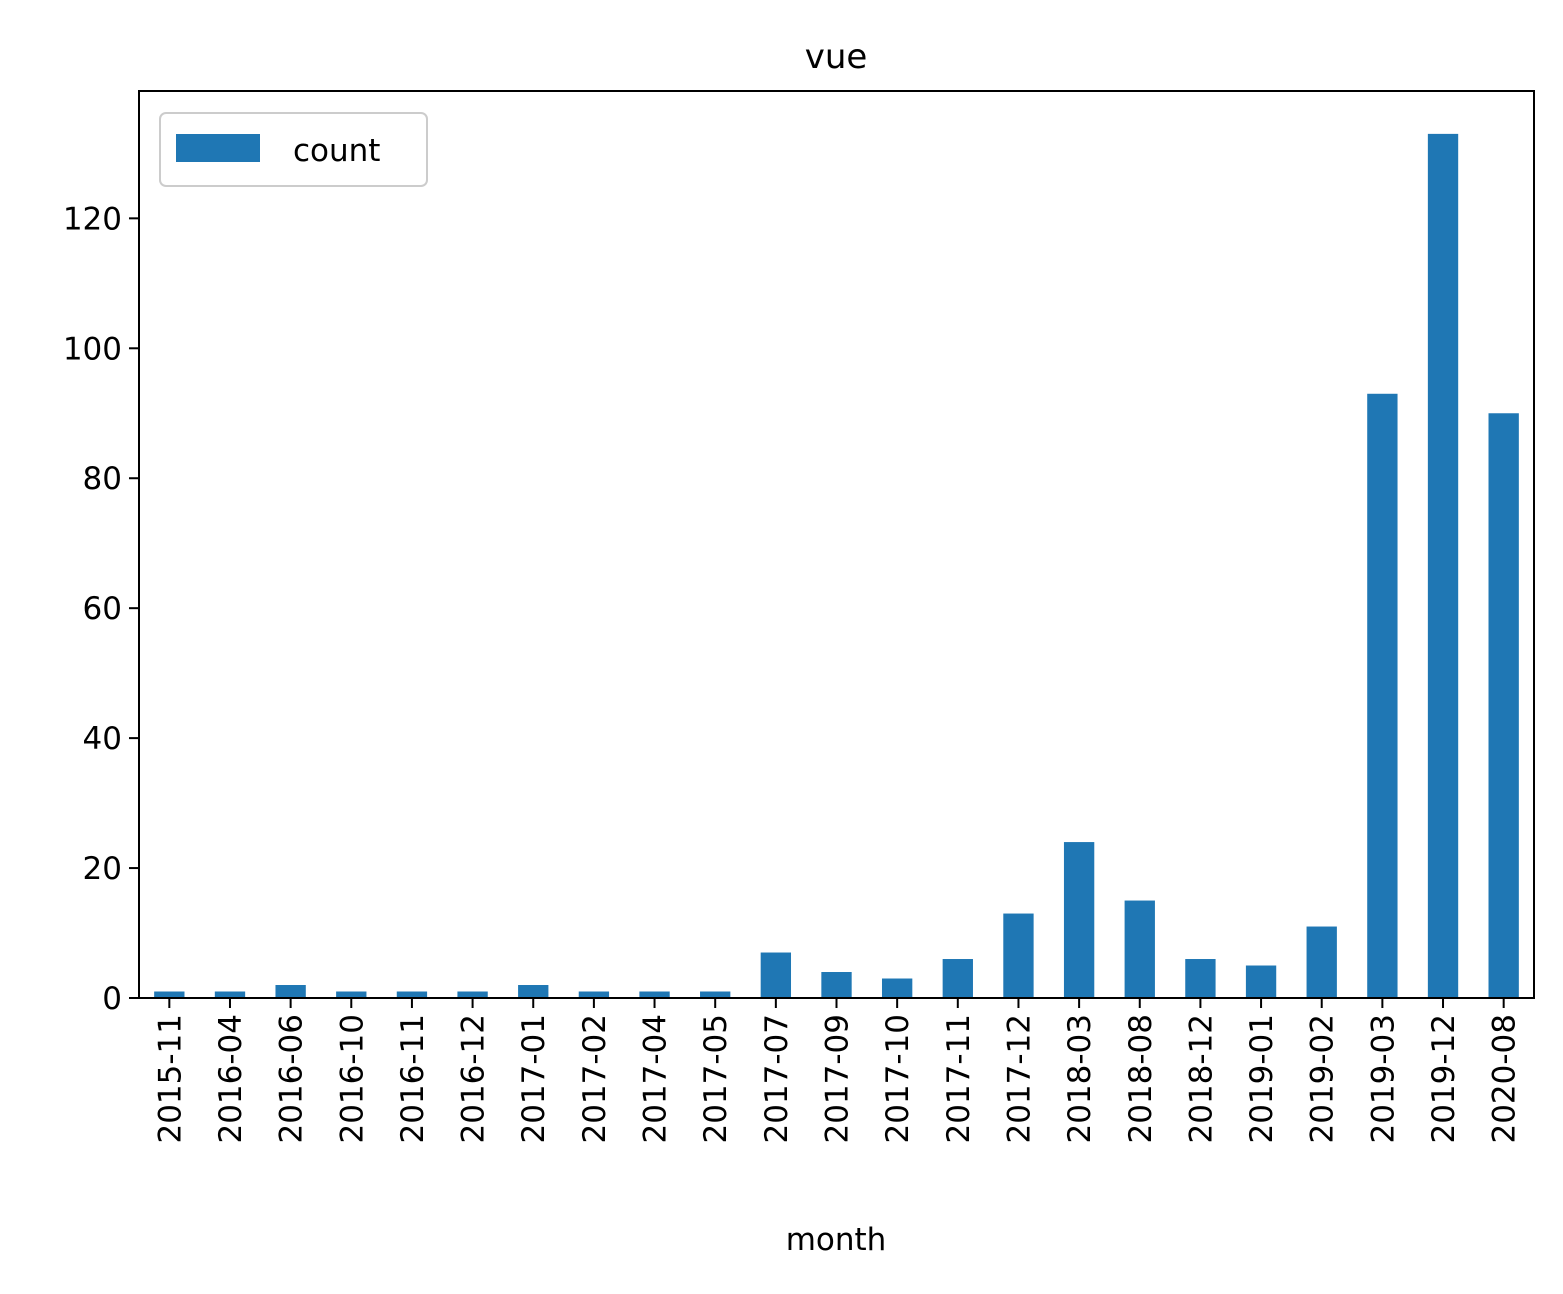 This screenshot has width=1563, height=1294. What do you see at coordinates (336, 151) in the screenshot?
I see `legend-entry-label: count` at bounding box center [336, 151].